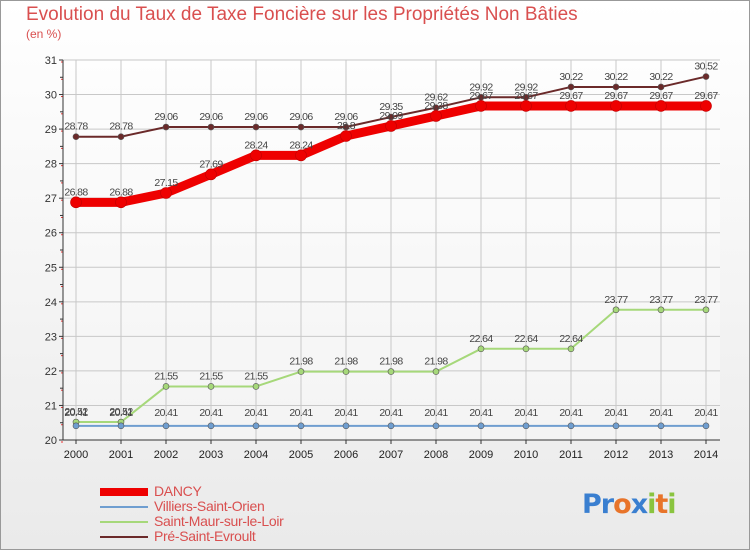  Describe the element at coordinates (391, 107) in the screenshot. I see `data-label-pre-saint-evroult: 29.35` at that location.